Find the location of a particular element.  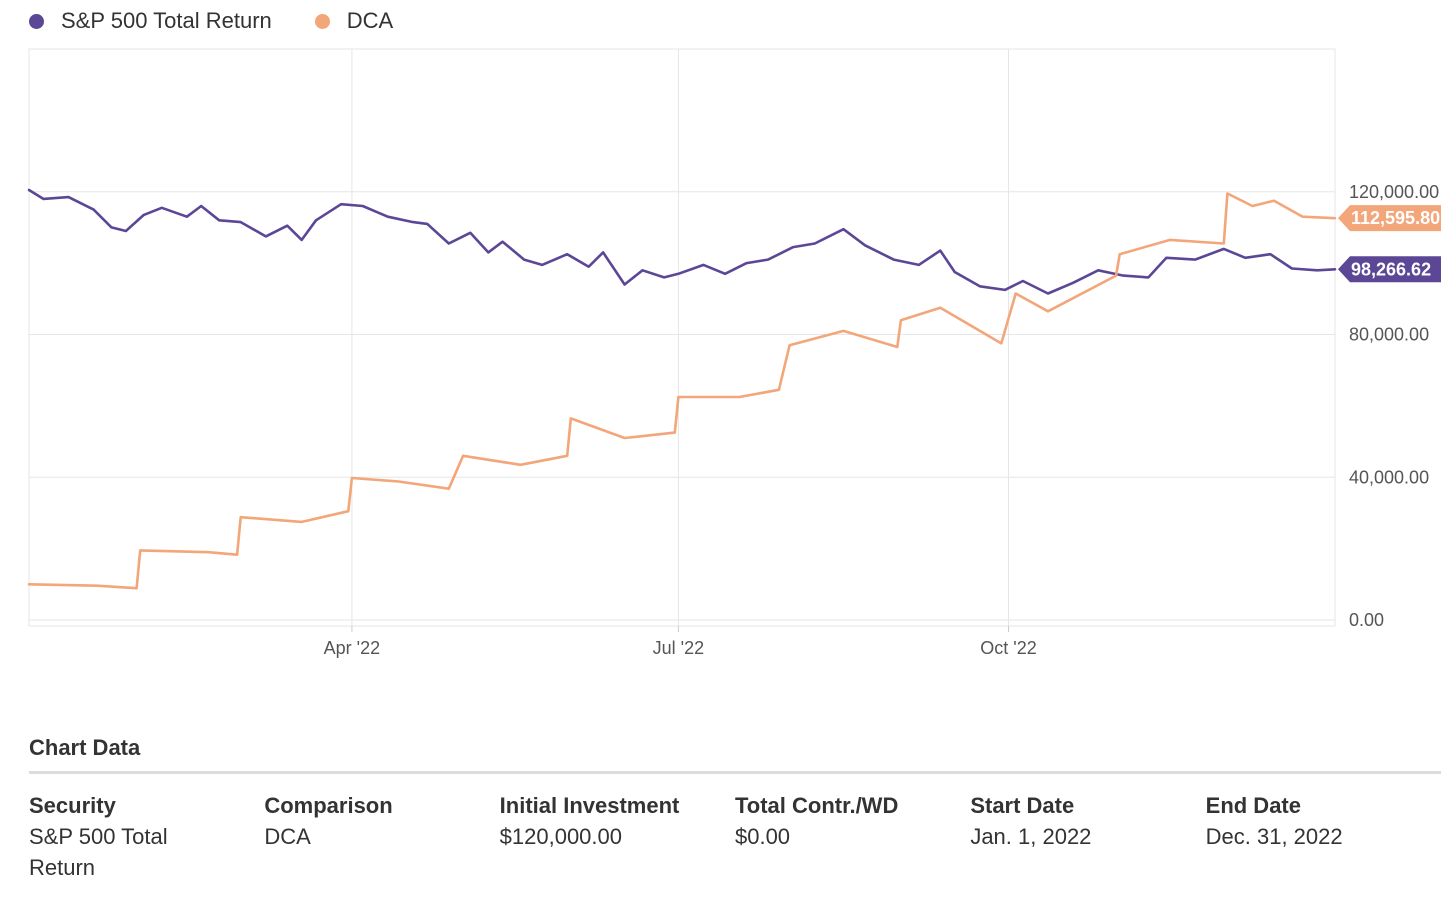

table-column-start-date: Start Date Jan. 1, 2022 is located at coordinates (1087, 836).